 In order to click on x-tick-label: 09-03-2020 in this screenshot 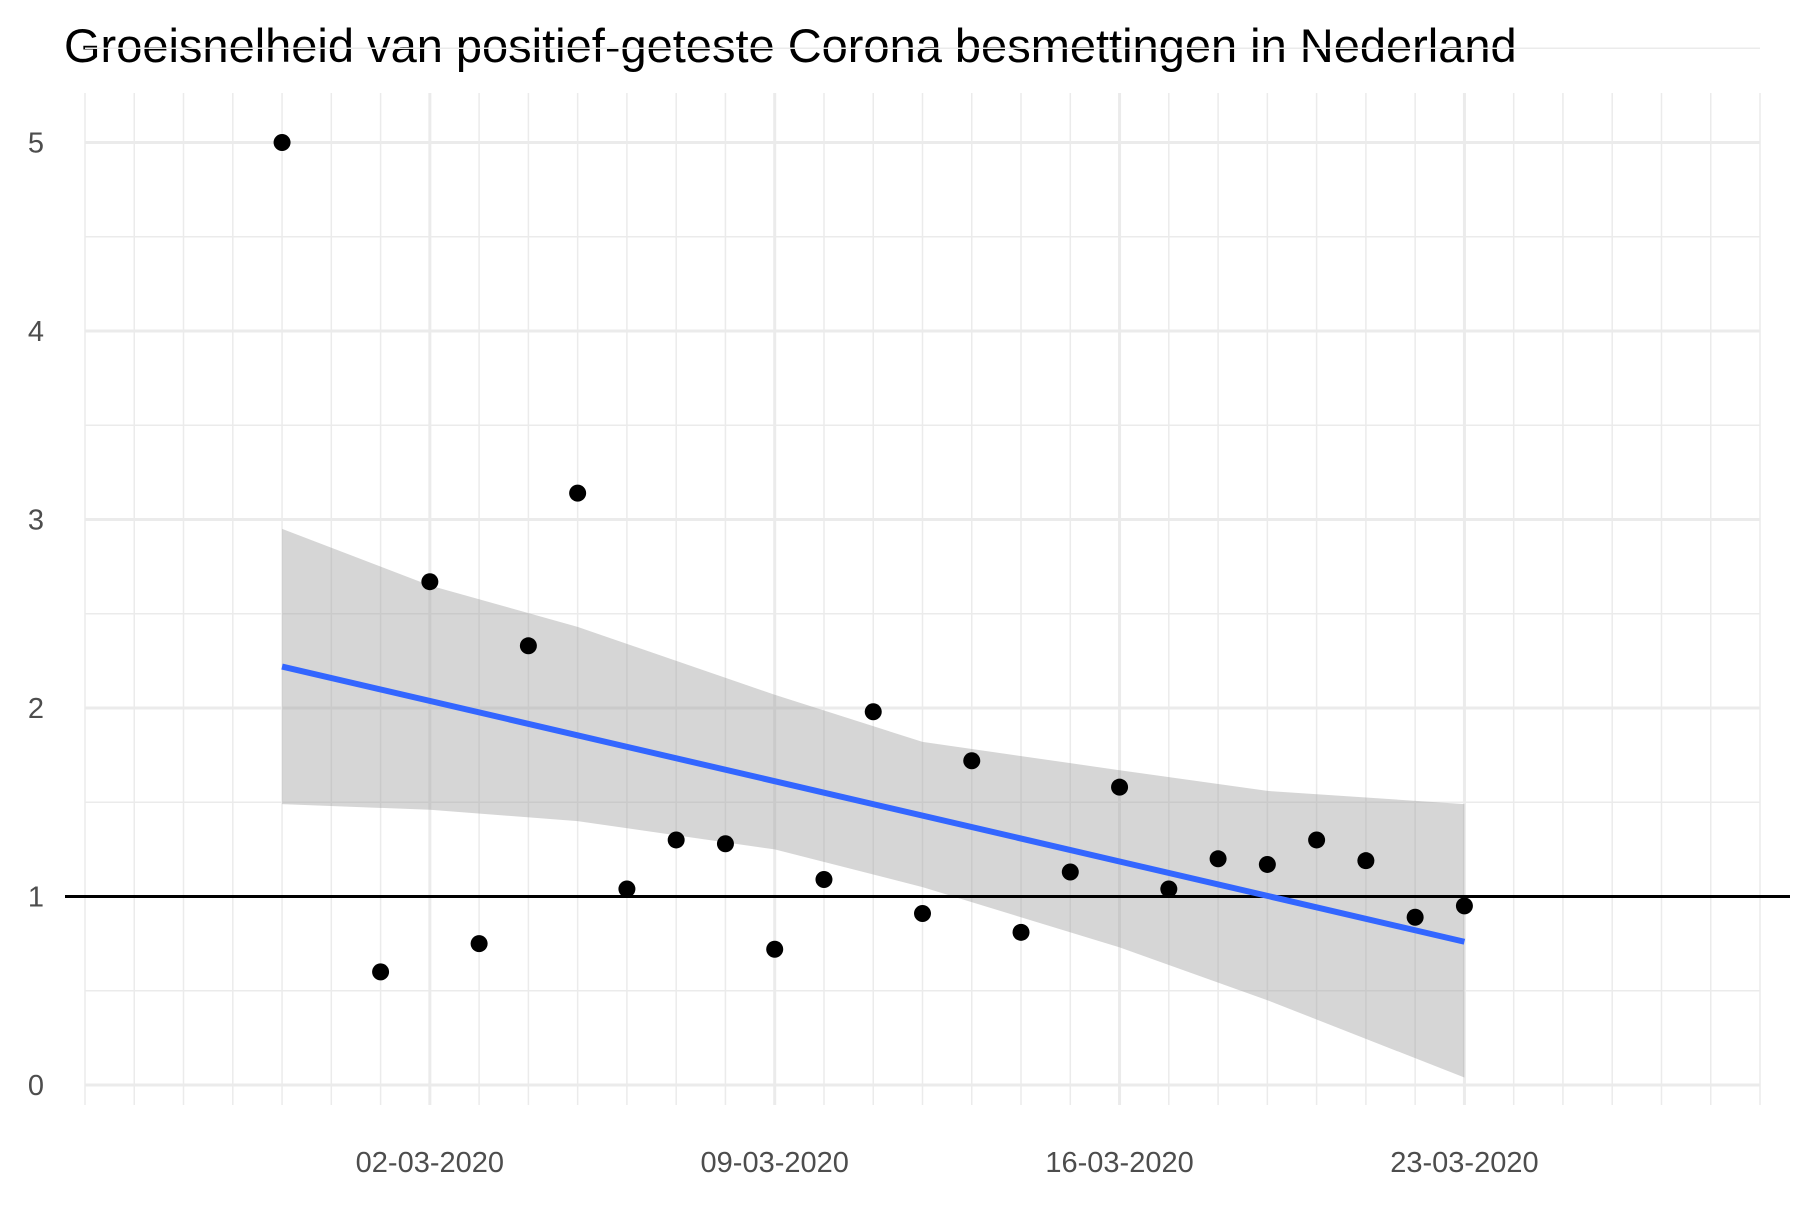, I will do `click(775, 1163)`.